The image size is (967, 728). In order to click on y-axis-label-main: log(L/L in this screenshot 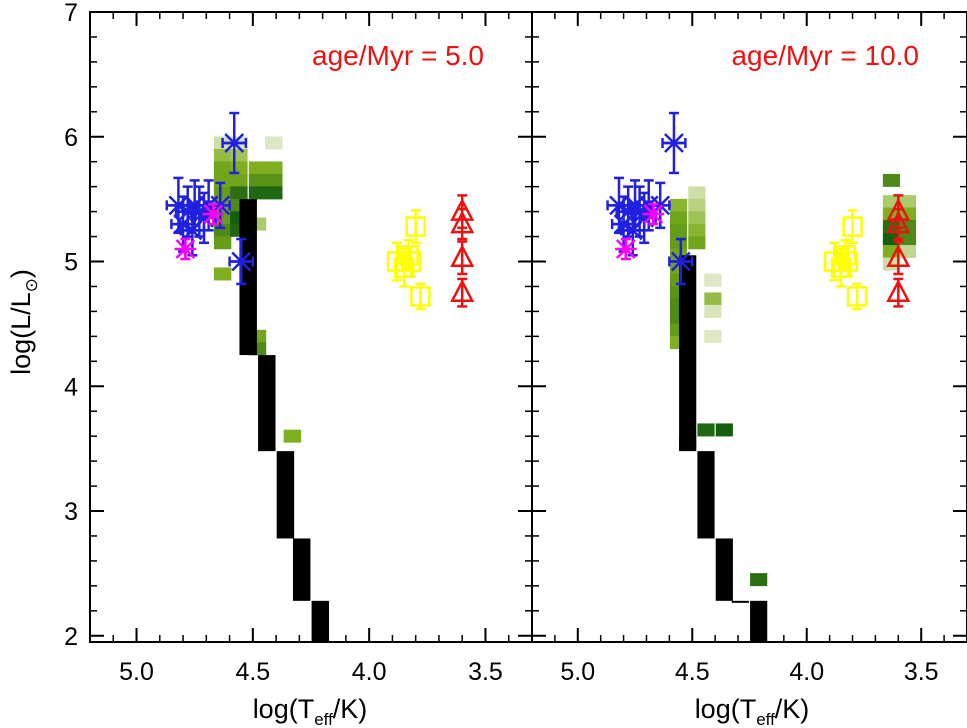, I will do `click(21, 333)`.